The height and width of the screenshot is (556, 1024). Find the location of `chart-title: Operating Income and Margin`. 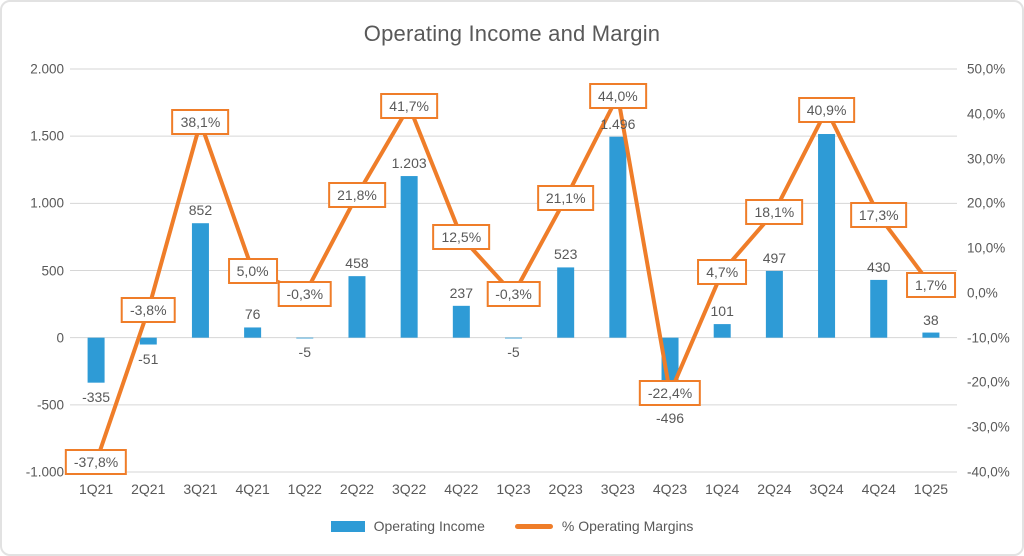

chart-title: Operating Income and Margin is located at coordinates (512, 33).